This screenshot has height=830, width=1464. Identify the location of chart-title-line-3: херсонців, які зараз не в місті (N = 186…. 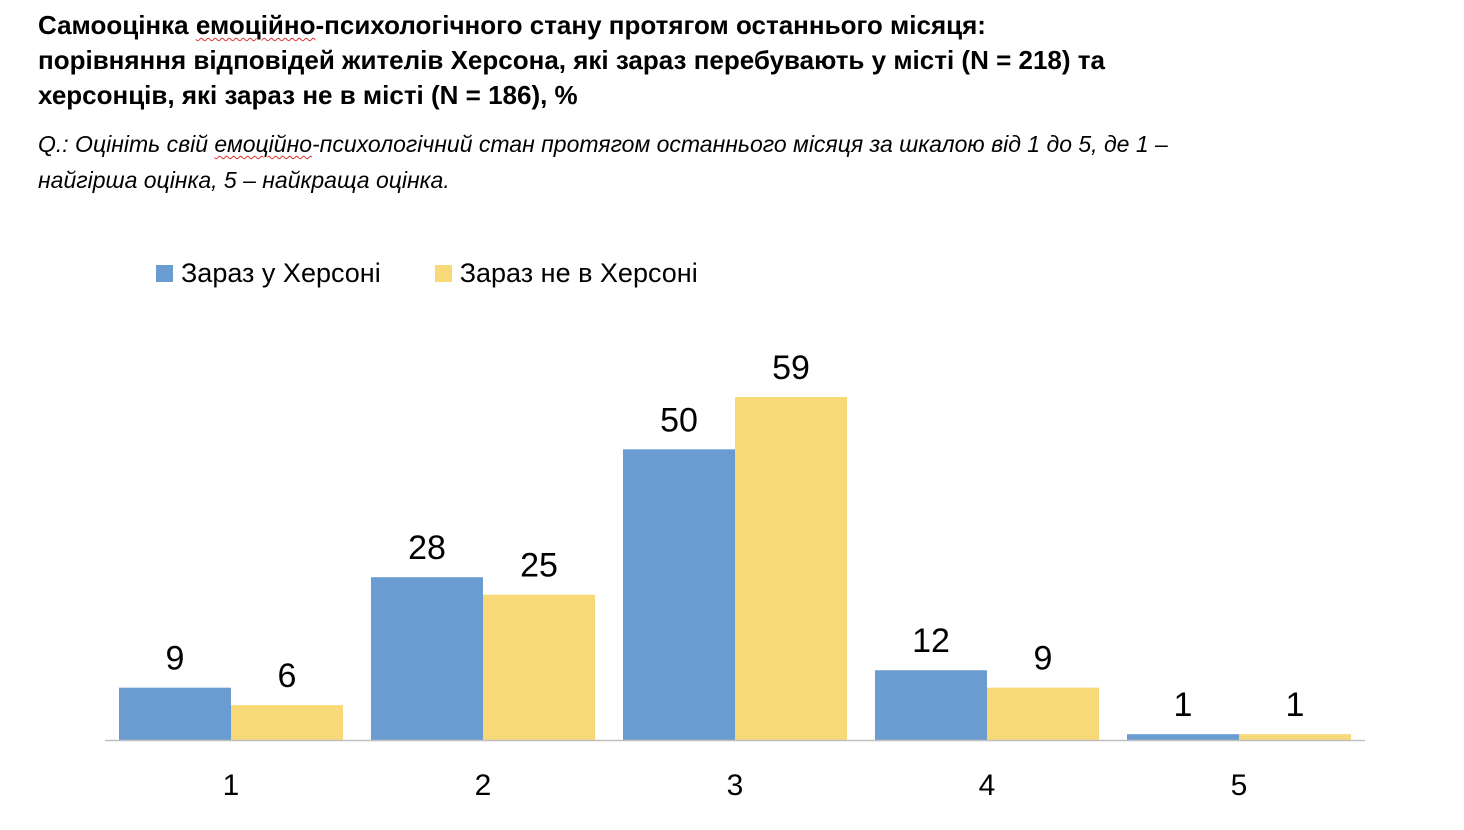
(308, 95).